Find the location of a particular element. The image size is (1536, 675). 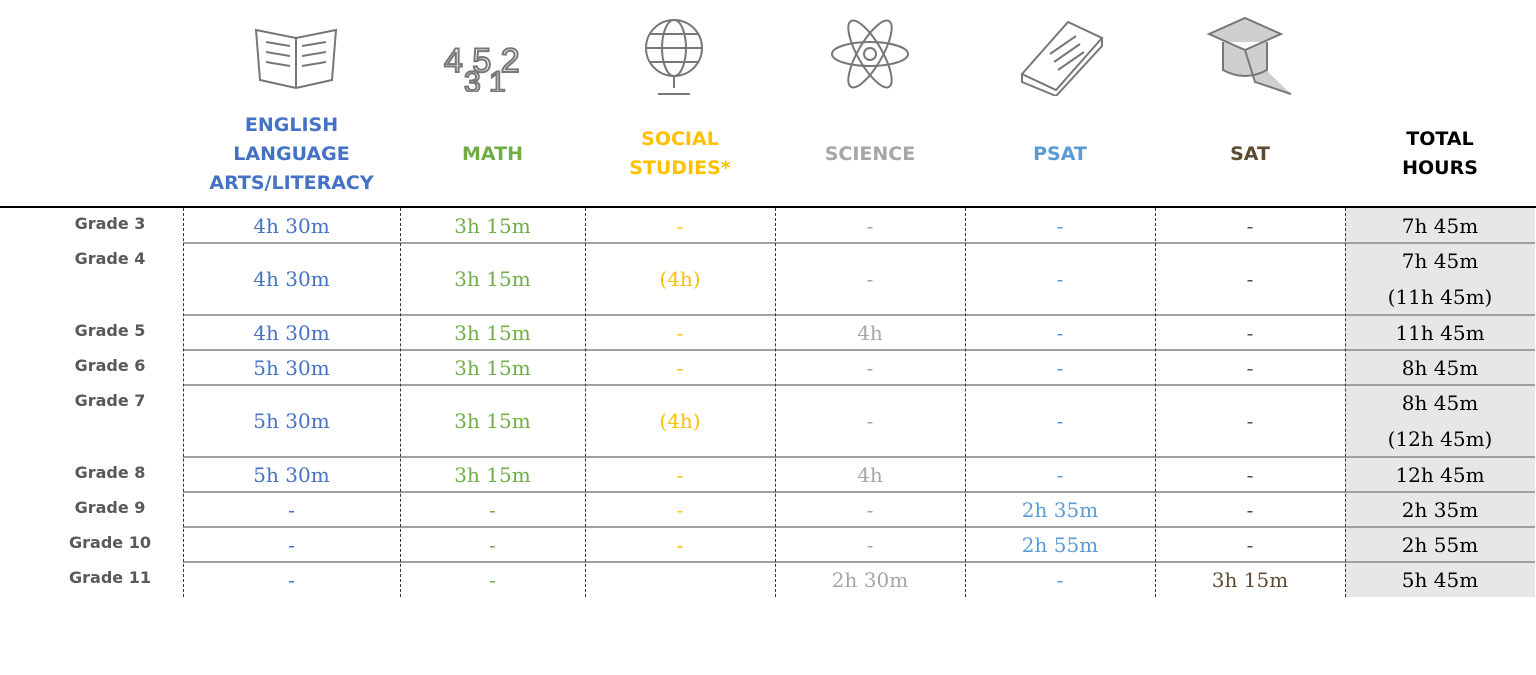

grade-label: Grade 5 is located at coordinates (110, 330).